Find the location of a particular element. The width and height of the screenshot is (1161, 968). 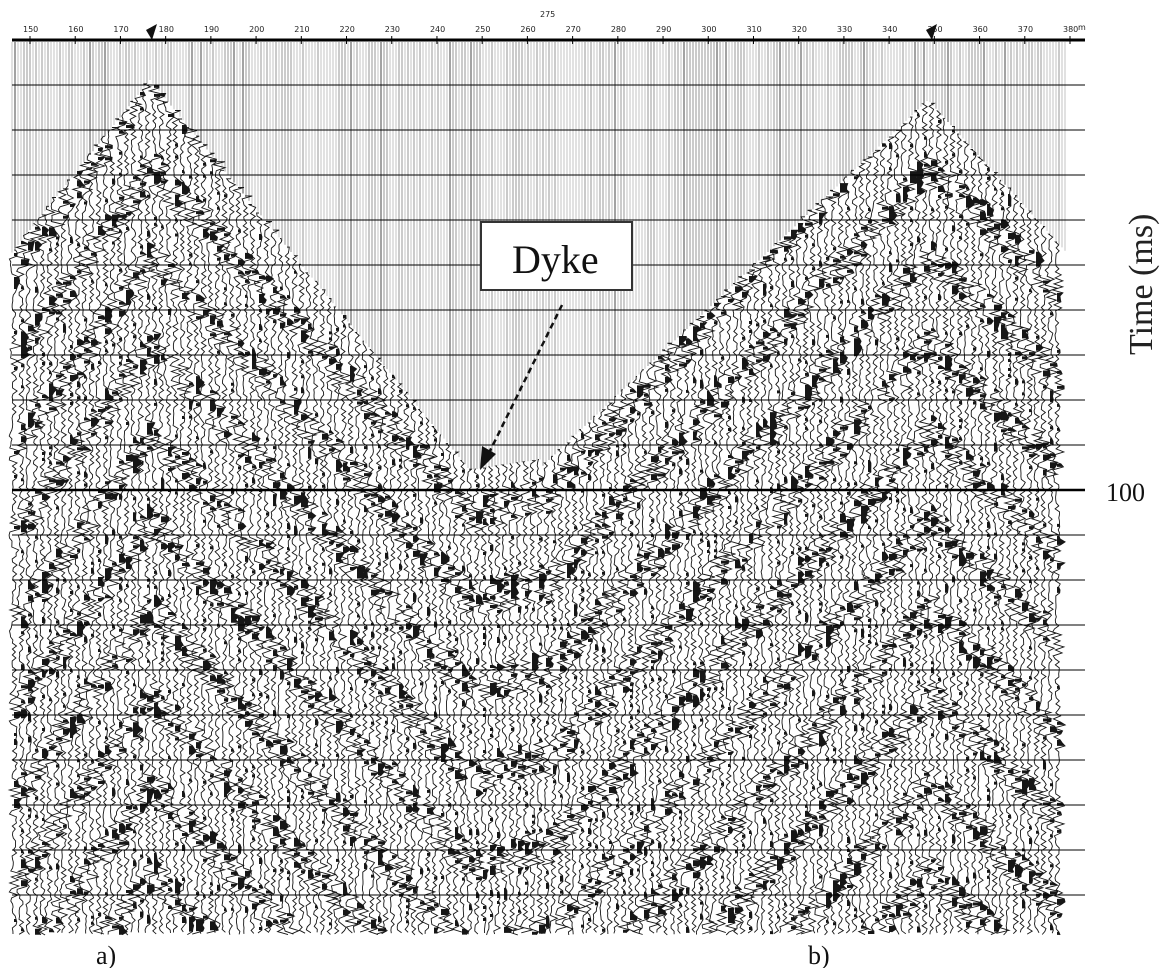

top-axis-unit: m is located at coordinates (1082, 27).